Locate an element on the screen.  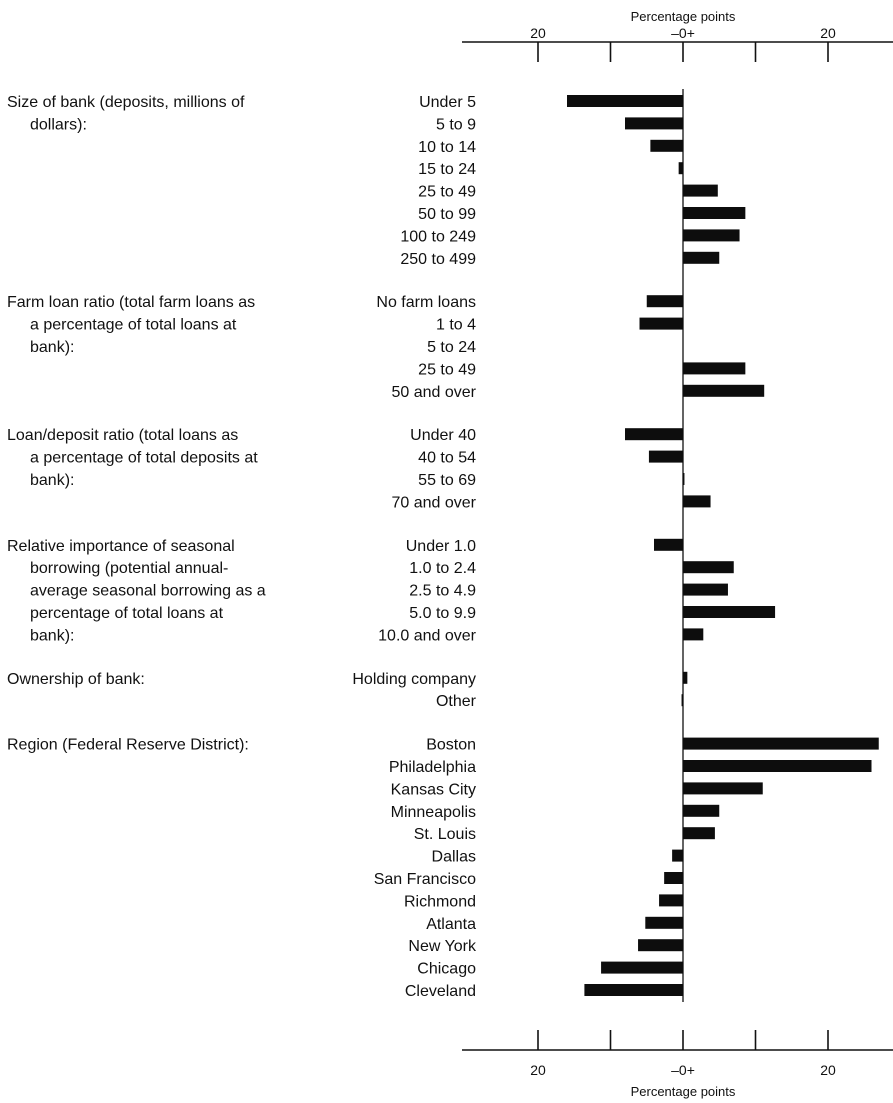
group-label-line: percentage of total loans at is located at coordinates (127, 613).